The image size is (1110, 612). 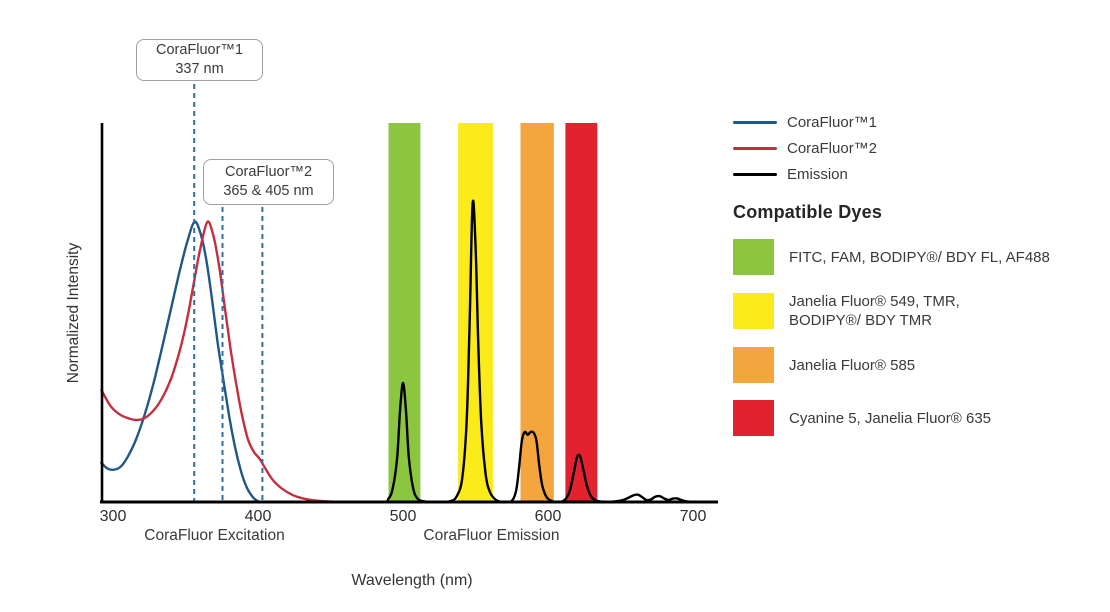 What do you see at coordinates (491, 535) in the screenshot?
I see `axis-sublabel-1: CoraFluor Emission` at bounding box center [491, 535].